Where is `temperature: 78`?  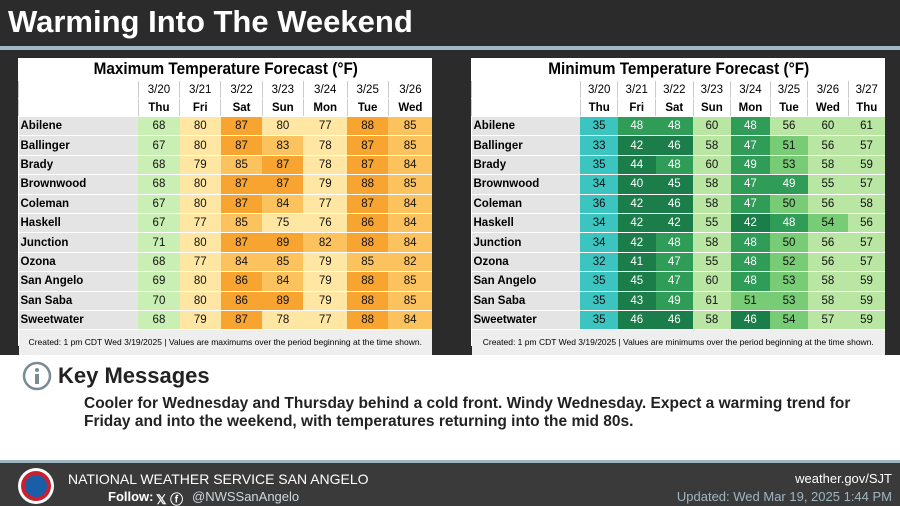
temperature: 78 is located at coordinates (325, 165).